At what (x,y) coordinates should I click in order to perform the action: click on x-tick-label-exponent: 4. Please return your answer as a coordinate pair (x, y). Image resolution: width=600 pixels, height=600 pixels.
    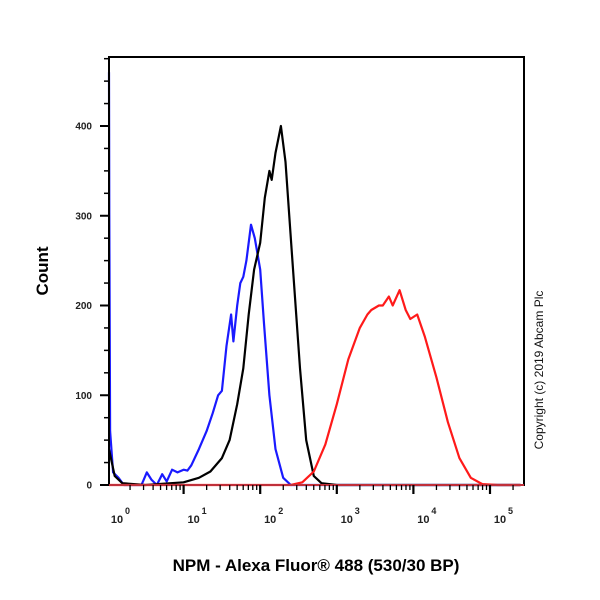
    Looking at the image, I should click on (433, 511).